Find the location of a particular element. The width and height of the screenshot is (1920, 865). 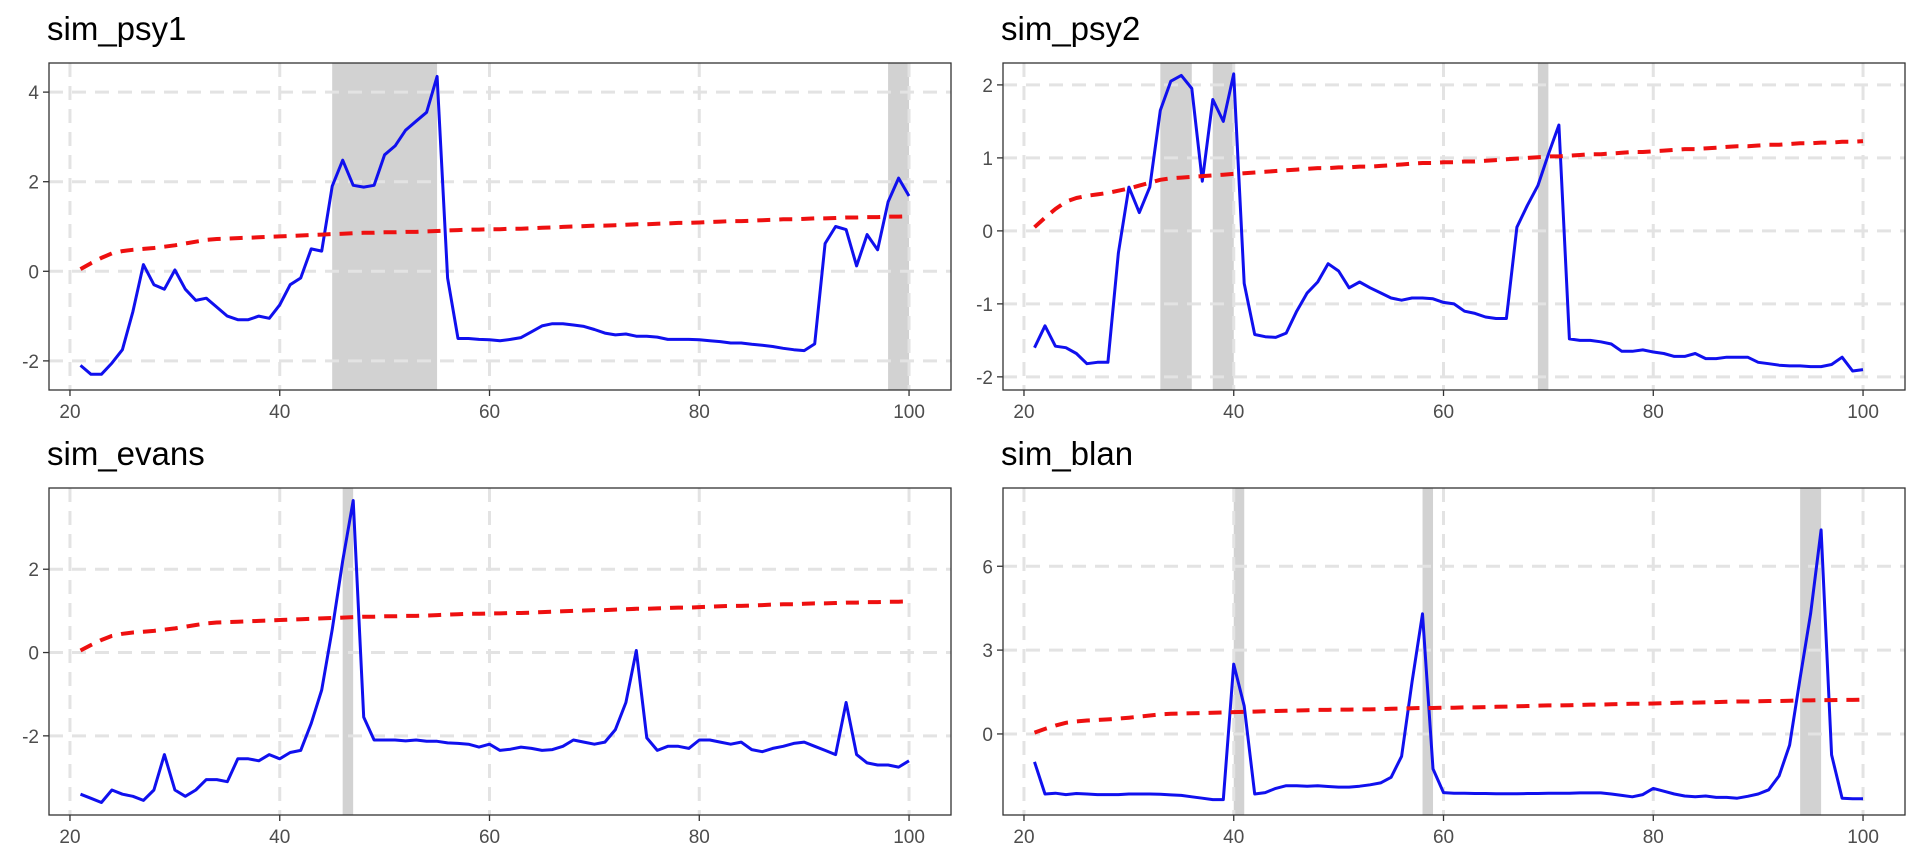

panel-title: sim_psy2 is located at coordinates (1070, 28).